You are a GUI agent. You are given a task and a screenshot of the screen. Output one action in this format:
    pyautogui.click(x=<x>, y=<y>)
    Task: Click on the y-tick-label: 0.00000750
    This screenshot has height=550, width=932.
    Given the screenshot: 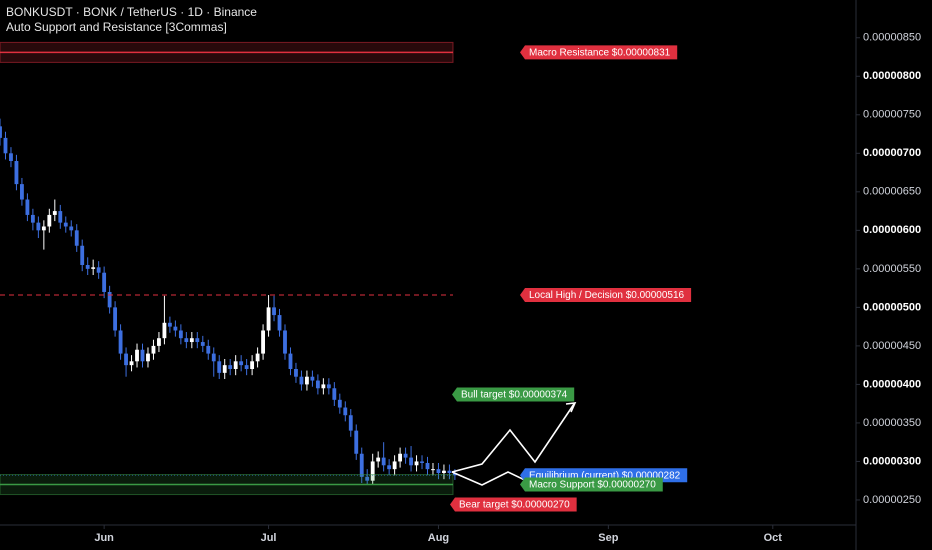 What is the action you would take?
    pyautogui.click(x=892, y=115)
    